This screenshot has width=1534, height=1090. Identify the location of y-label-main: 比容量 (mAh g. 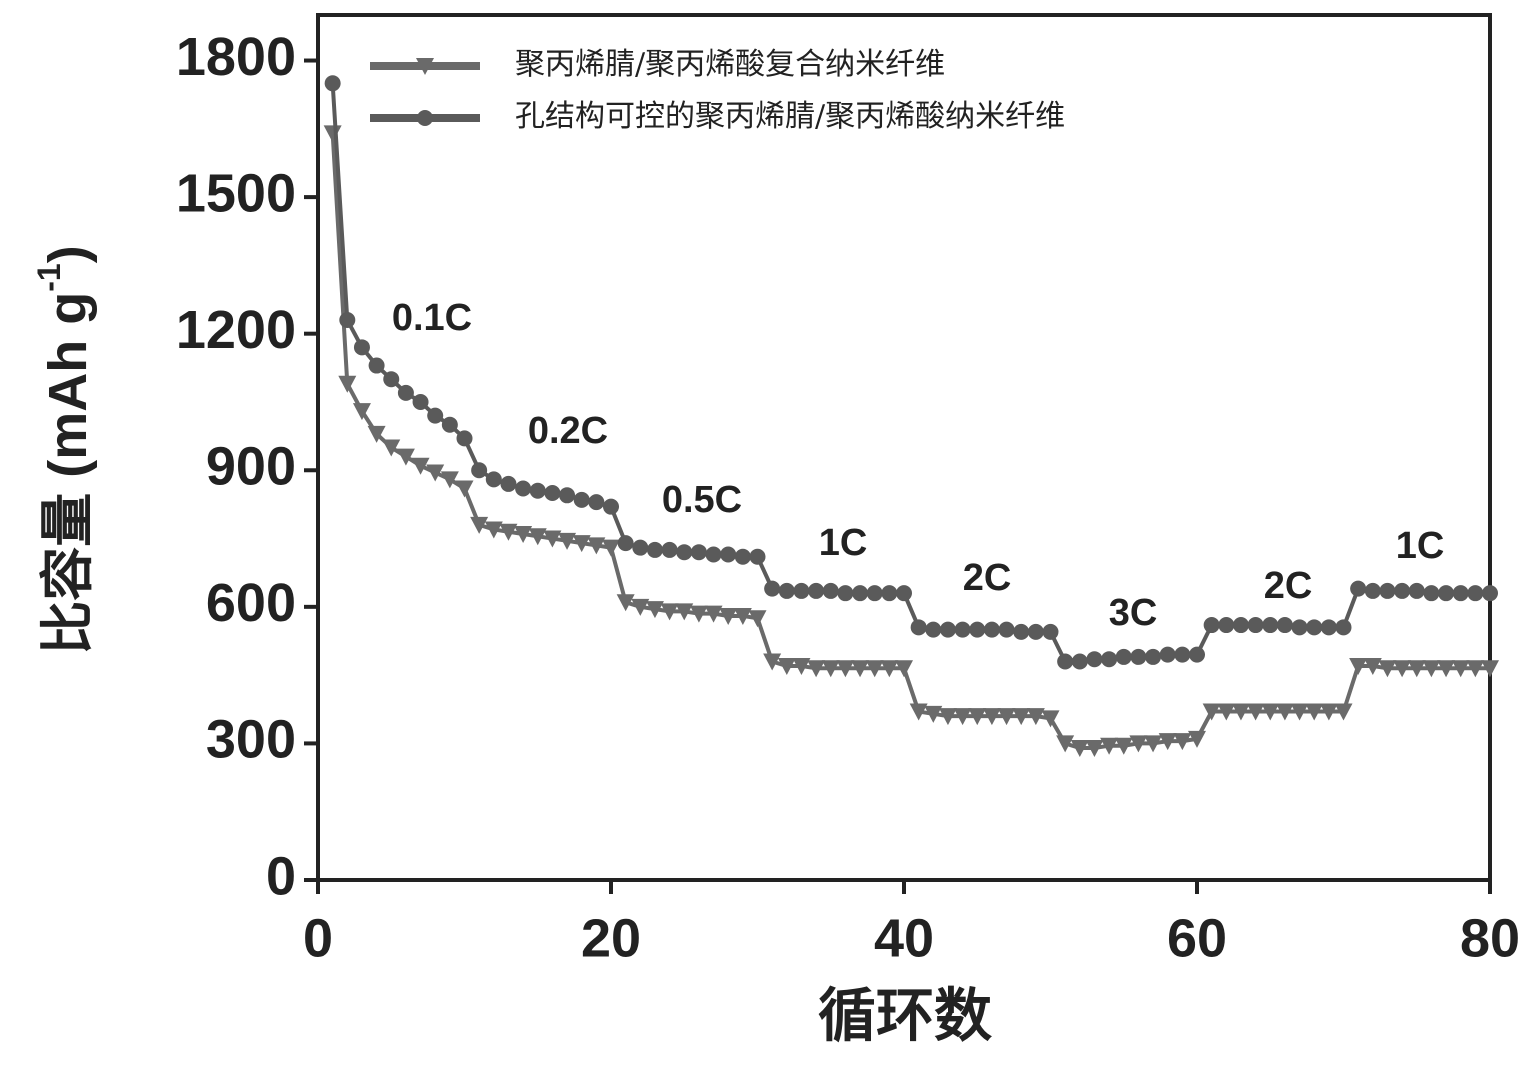
(68, 473).